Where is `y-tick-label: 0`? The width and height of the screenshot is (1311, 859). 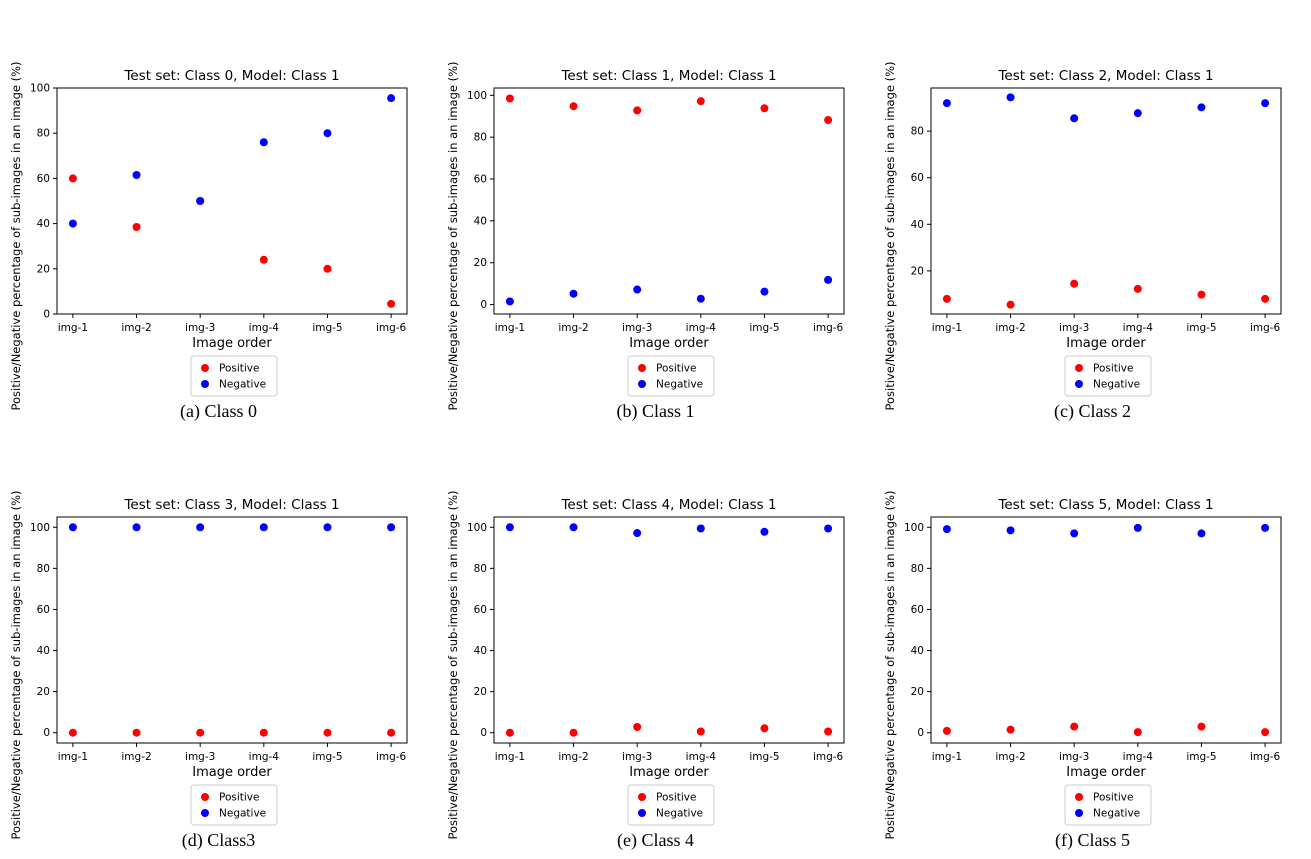
y-tick-label: 0 is located at coordinates (483, 733).